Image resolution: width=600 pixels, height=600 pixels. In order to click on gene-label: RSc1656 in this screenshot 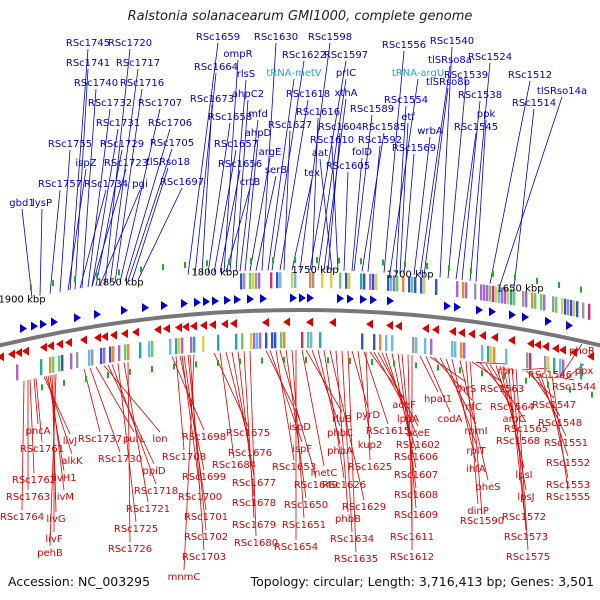, I will do `click(240, 164)`.